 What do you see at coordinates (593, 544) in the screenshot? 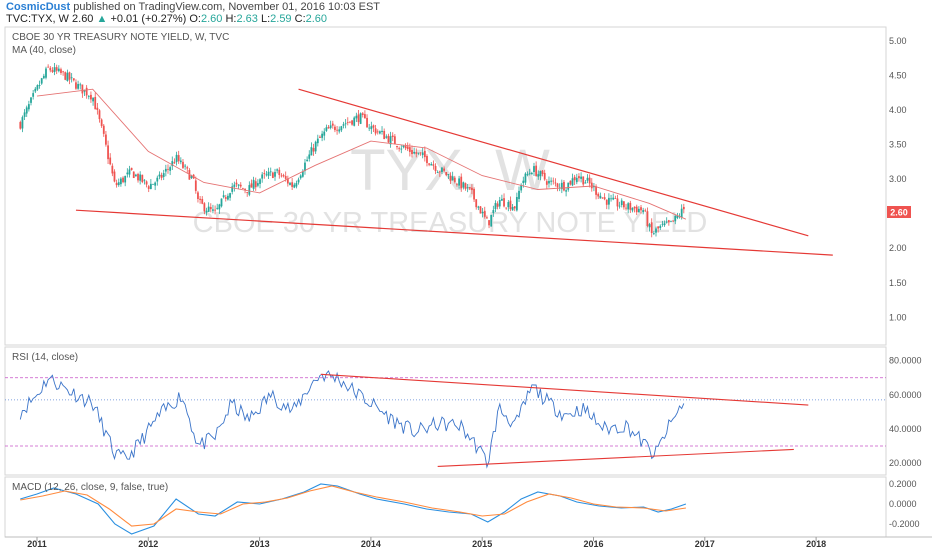
I see `time-tick-label: 2016` at bounding box center [593, 544].